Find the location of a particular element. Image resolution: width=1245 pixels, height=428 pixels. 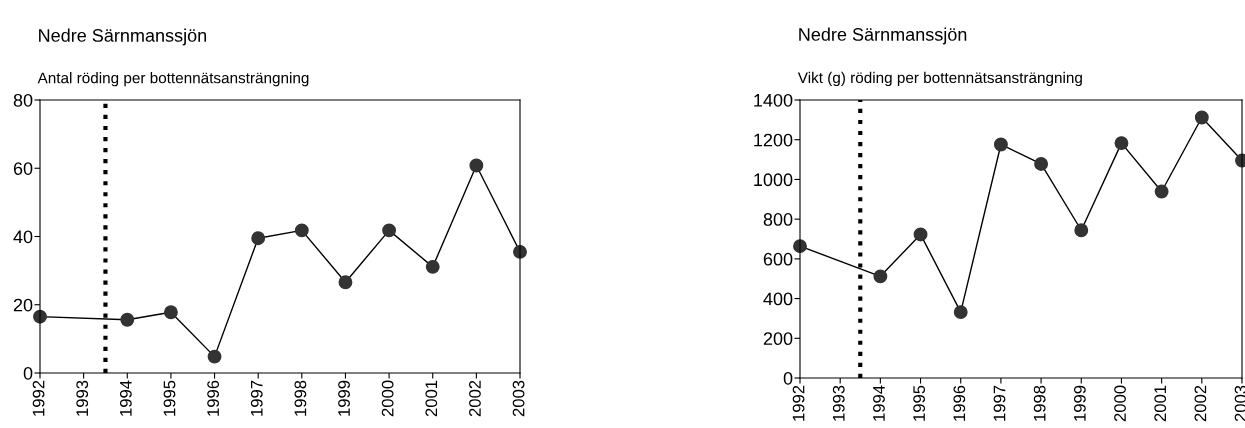

y-tick-label: 80 is located at coordinates (23, 100).